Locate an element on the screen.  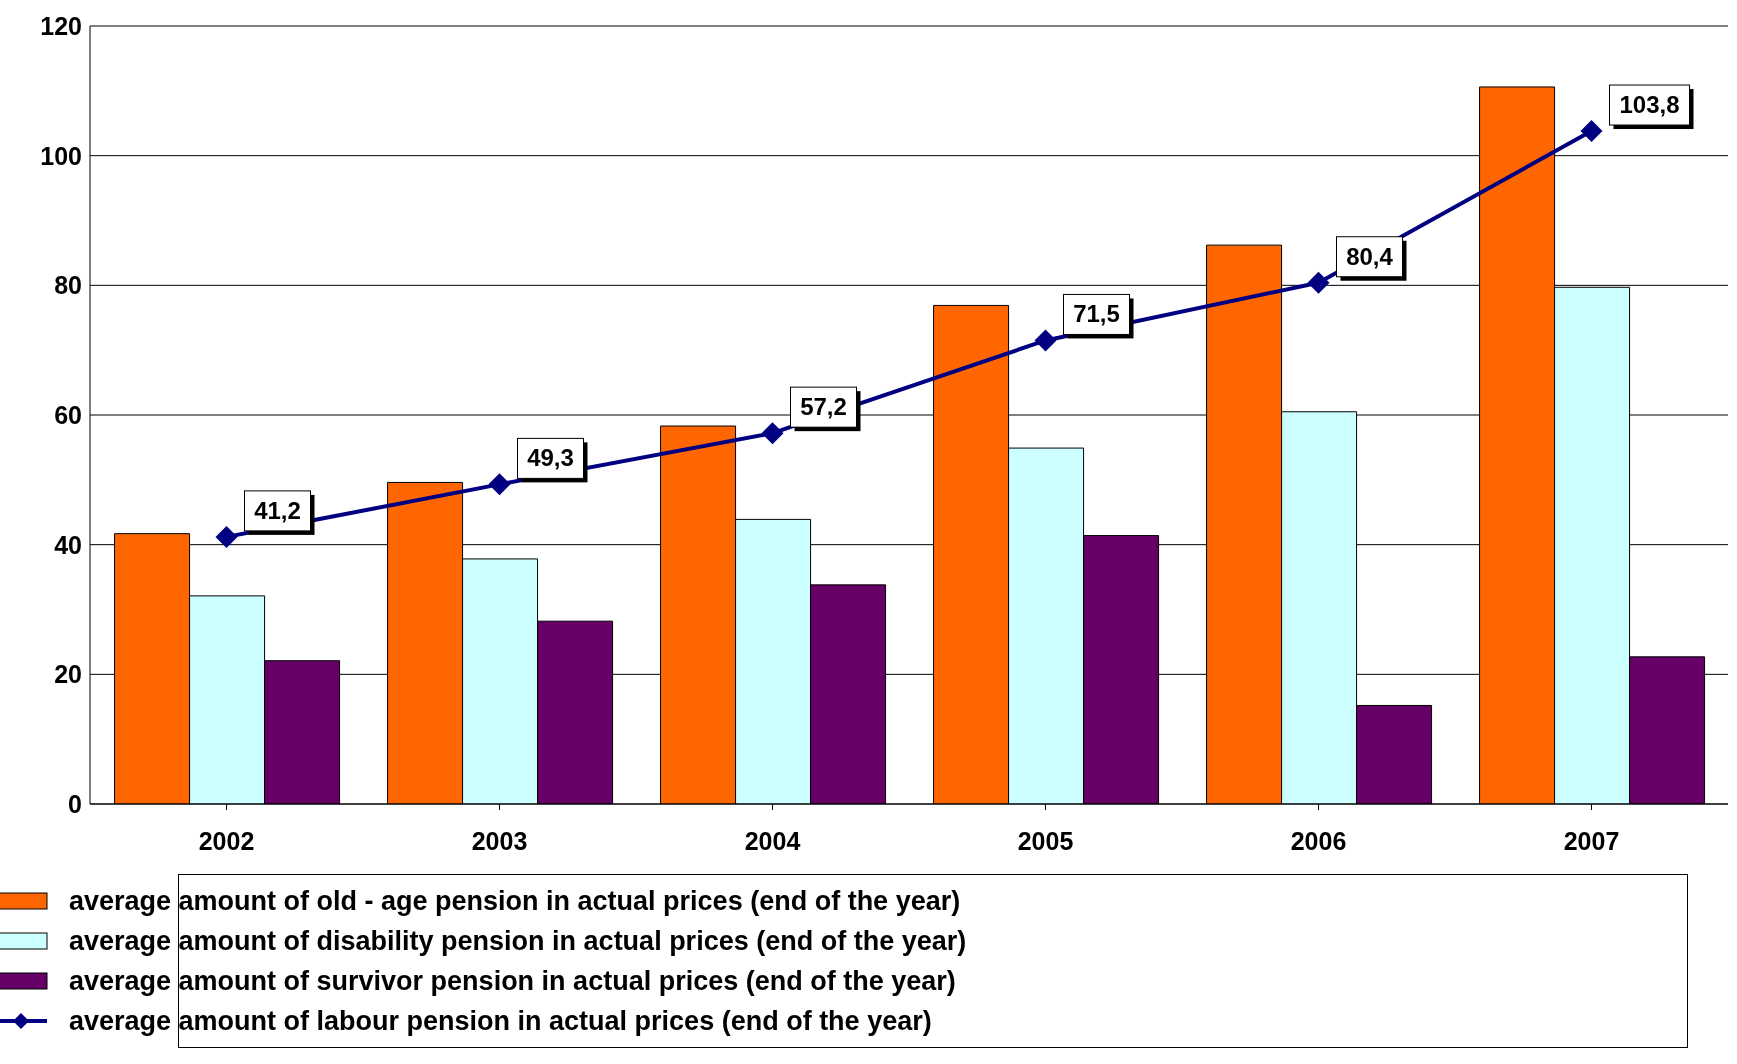
y-tick-label: 40 is located at coordinates (68, 544).